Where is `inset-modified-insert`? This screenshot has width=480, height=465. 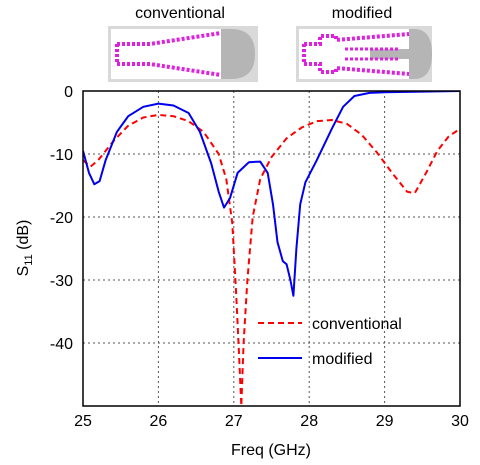 inset-modified-insert is located at coordinates (396, 54).